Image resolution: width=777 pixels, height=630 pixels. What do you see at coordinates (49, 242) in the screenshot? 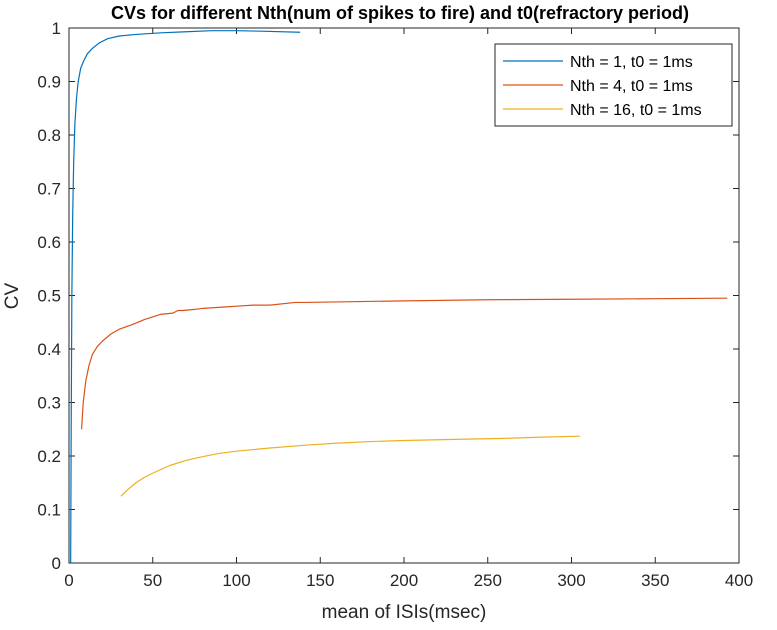
I see `y-tick-label: 0.6` at bounding box center [49, 242].